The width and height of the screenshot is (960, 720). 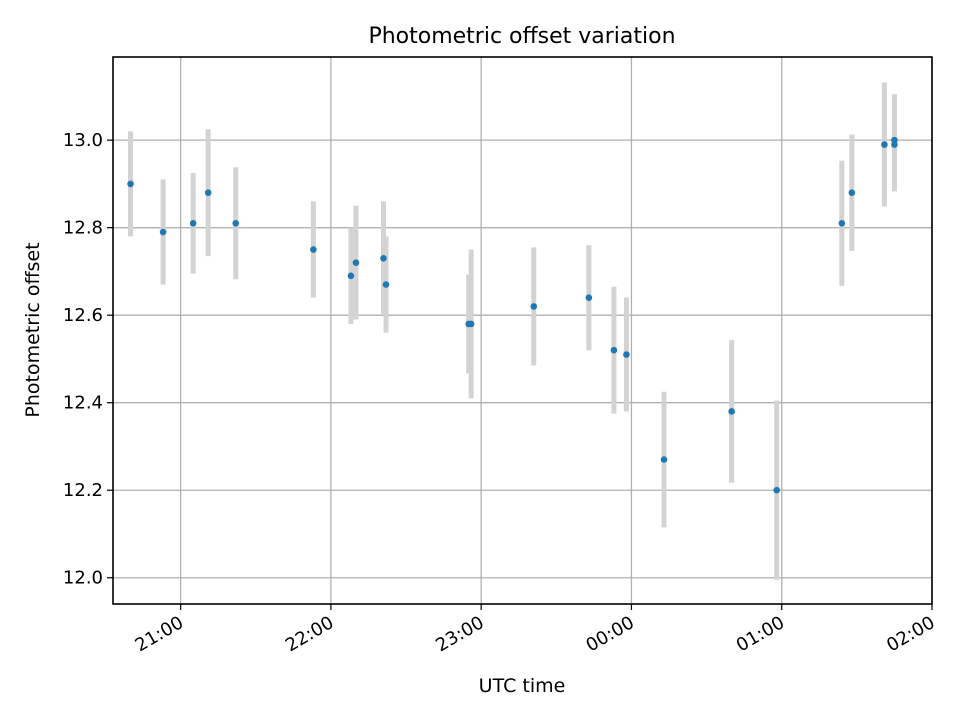 I want to click on x-axis-ticks: 21:00 22:00 23:00 00:00 01:00 02:00, so click(x=535, y=630).